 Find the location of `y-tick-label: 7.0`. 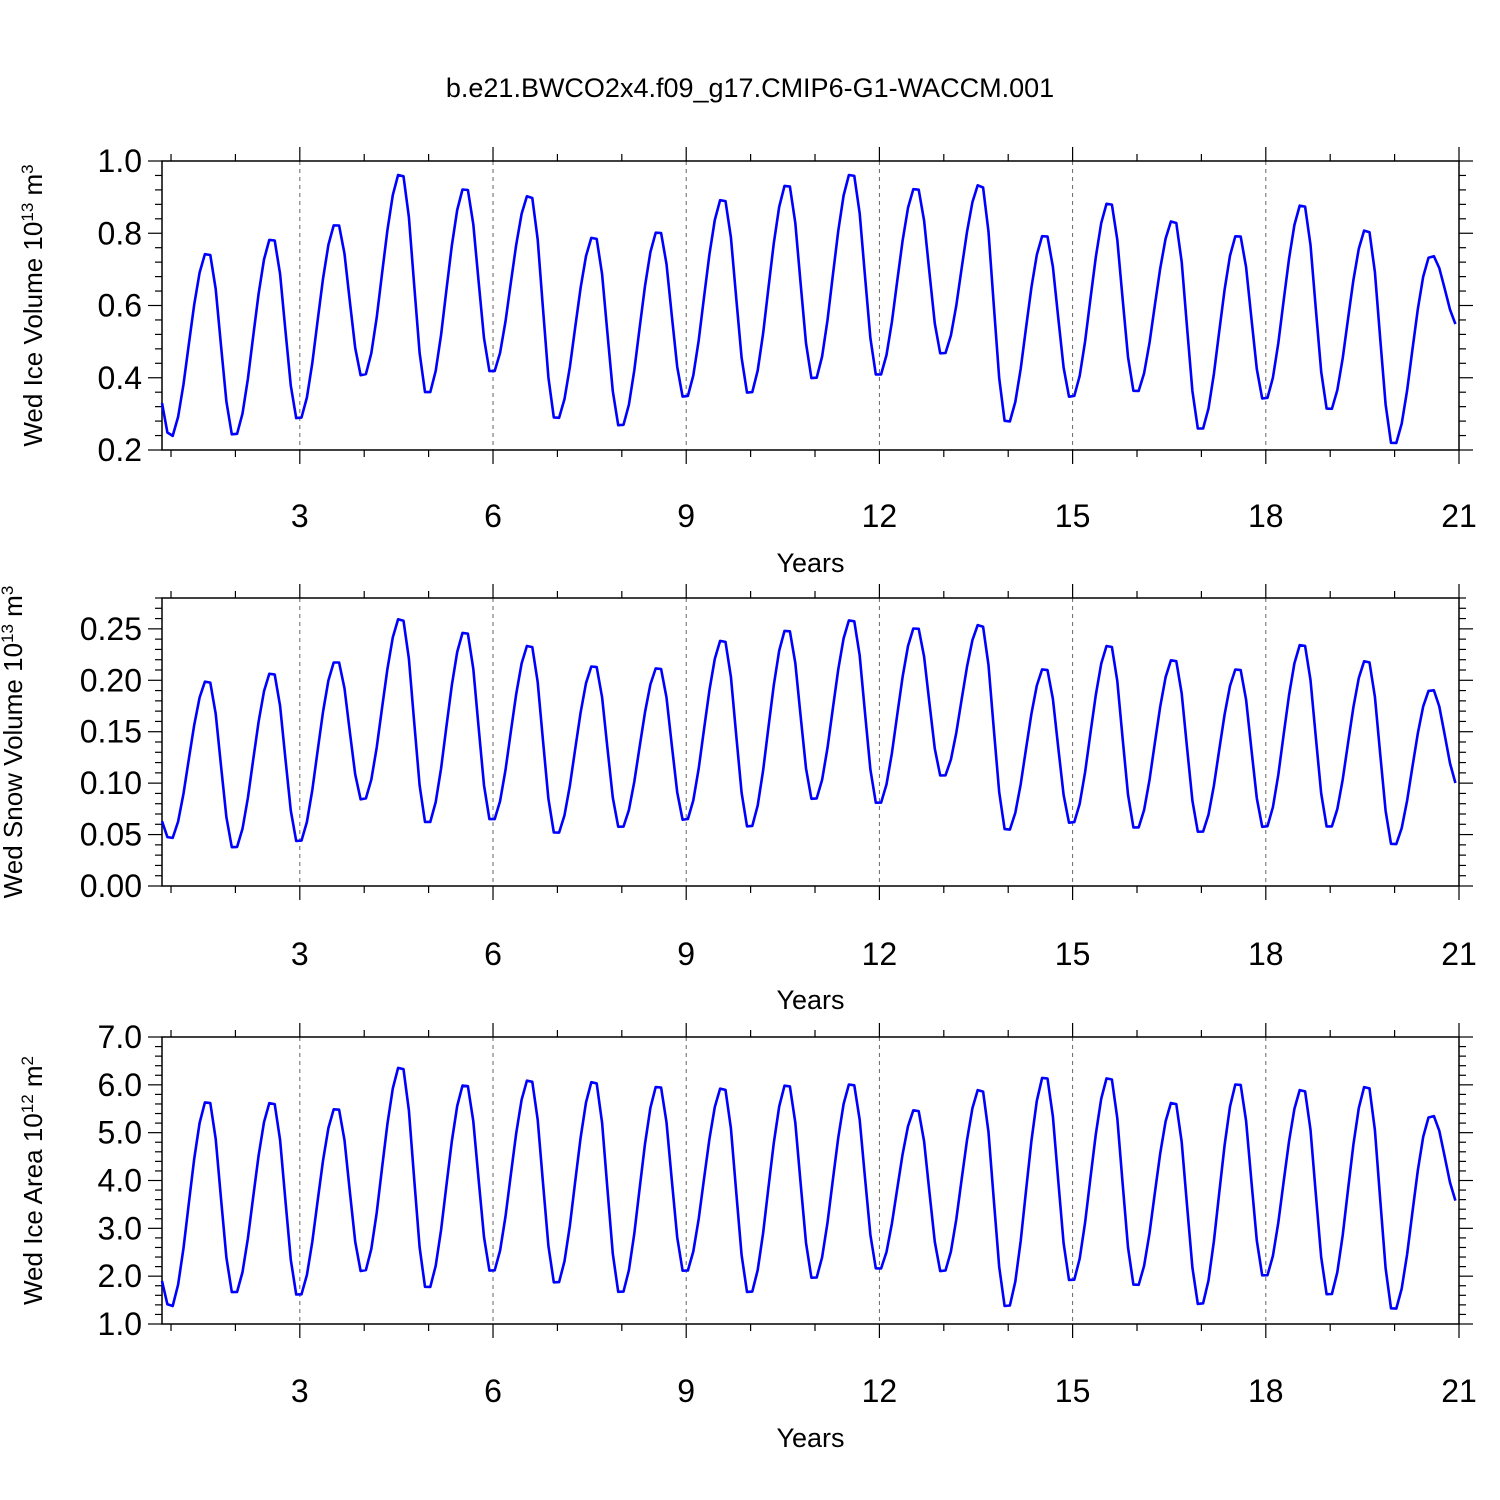

y-tick-label: 7.0 is located at coordinates (120, 1037).